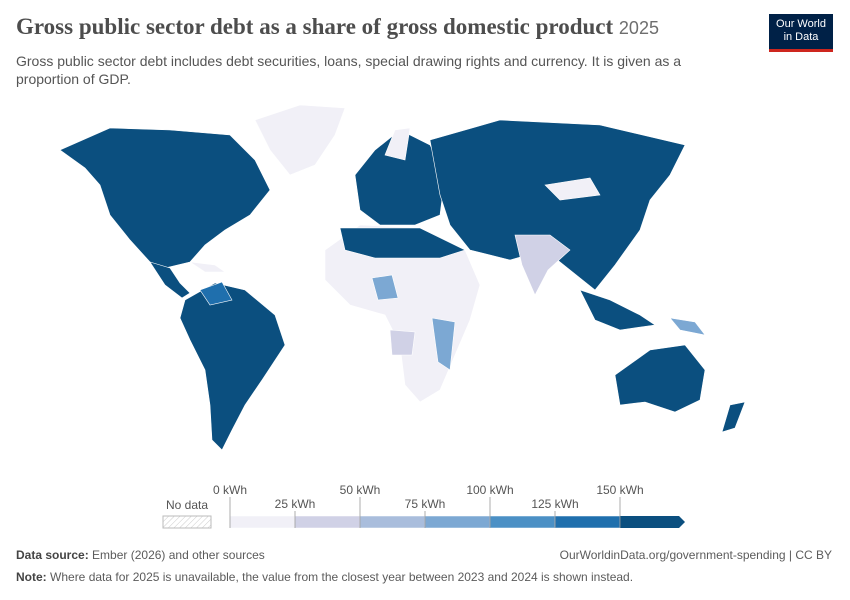 The width and height of the screenshot is (850, 600). What do you see at coordinates (170, 280) in the screenshot?
I see `central-america` at bounding box center [170, 280].